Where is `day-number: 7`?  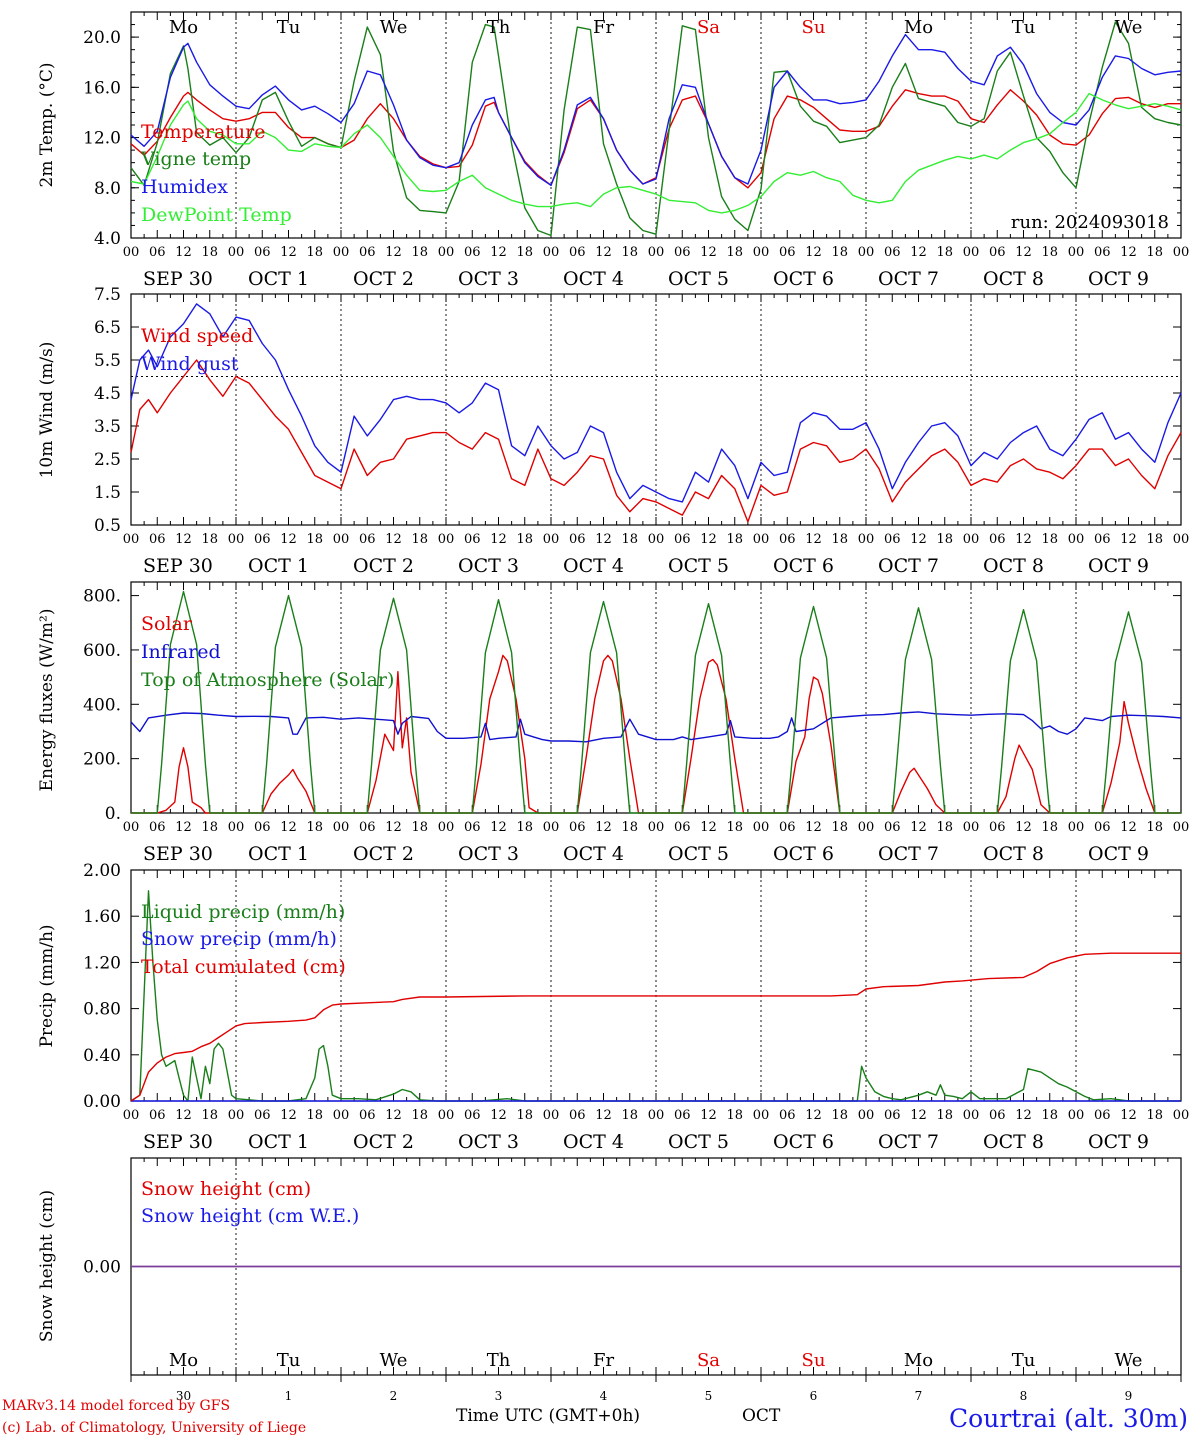
day-number: 7 is located at coordinates (919, 1396).